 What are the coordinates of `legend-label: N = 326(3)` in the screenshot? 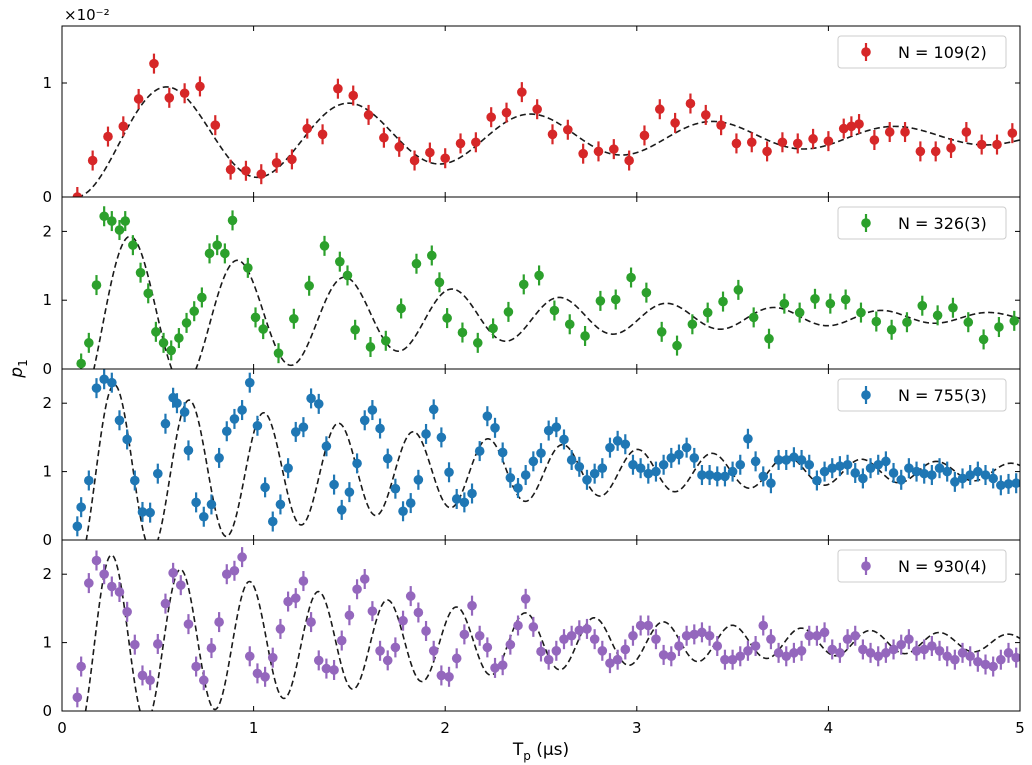 It's located at (942, 223).